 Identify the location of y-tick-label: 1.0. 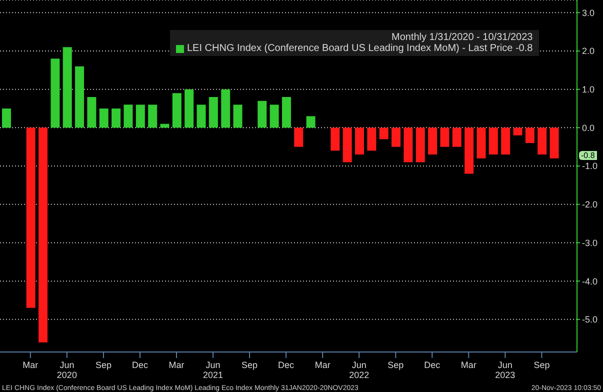
(588, 89).